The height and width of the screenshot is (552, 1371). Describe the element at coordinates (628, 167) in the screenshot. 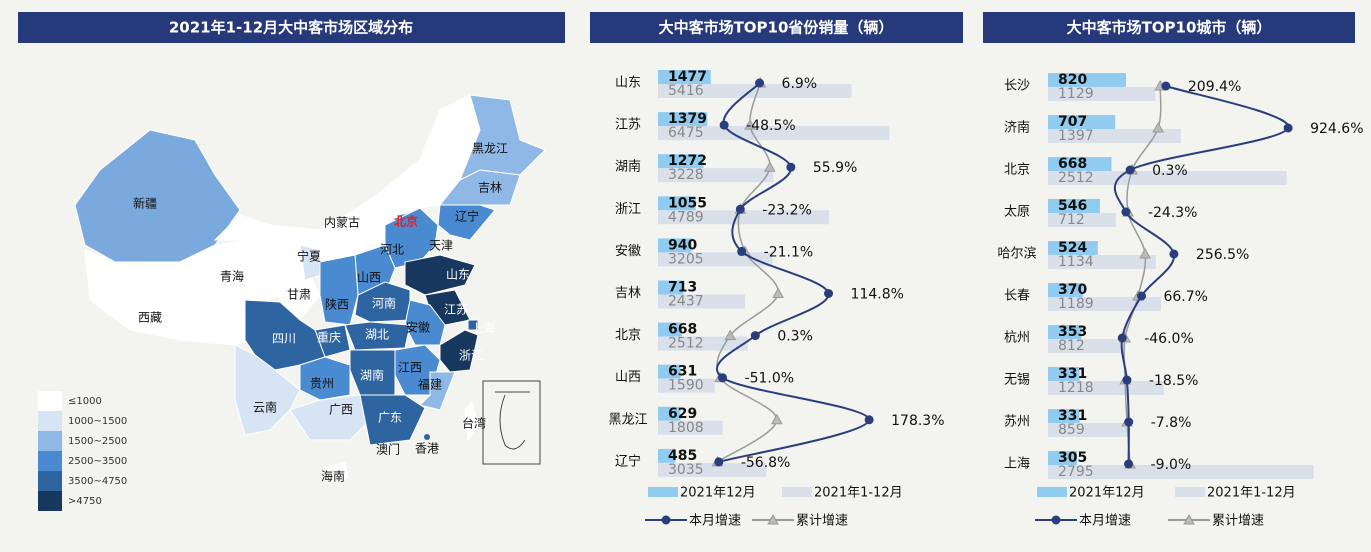

I see `category-label: 湖南` at that location.